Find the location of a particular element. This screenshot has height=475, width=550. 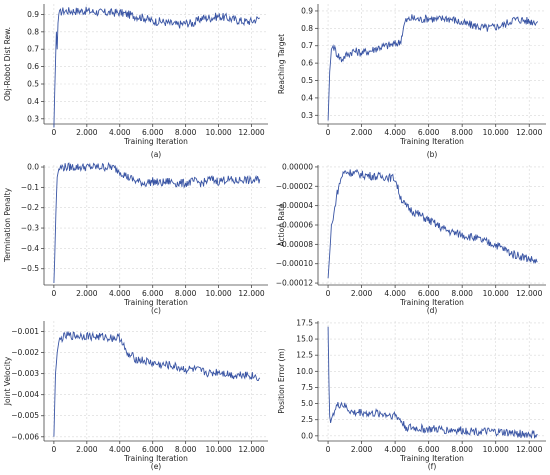

panel-caption: (a) is located at coordinates (156, 154).